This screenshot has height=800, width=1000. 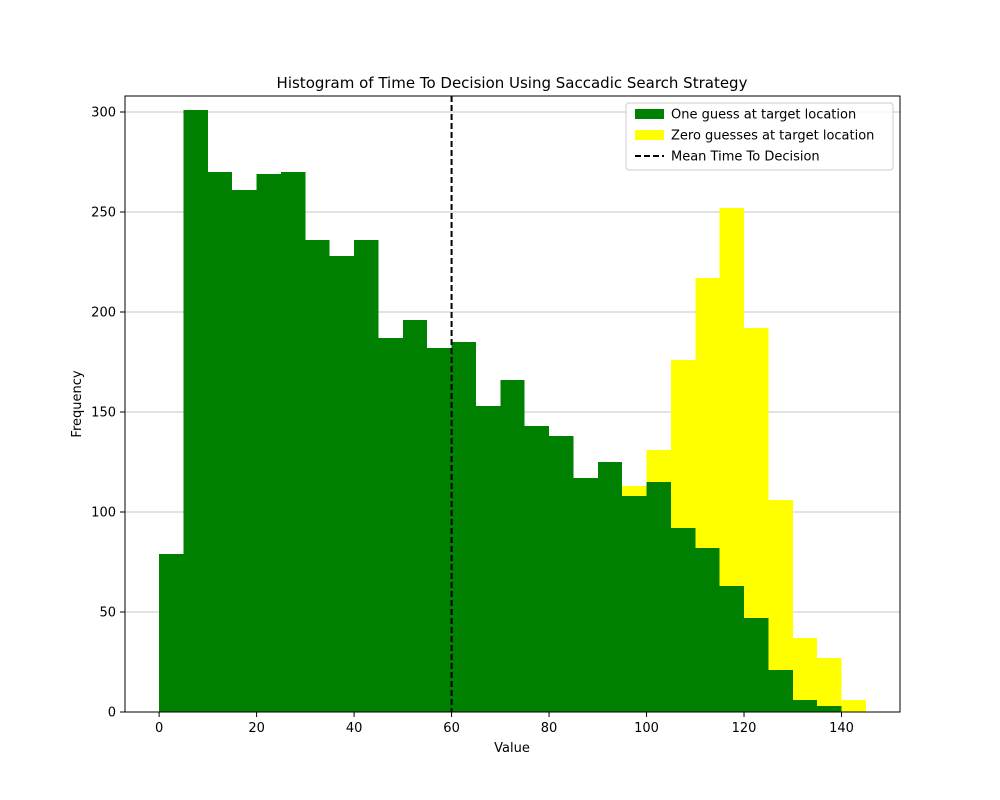 I want to click on x-tick-label-40: 40, so click(x=354, y=728).